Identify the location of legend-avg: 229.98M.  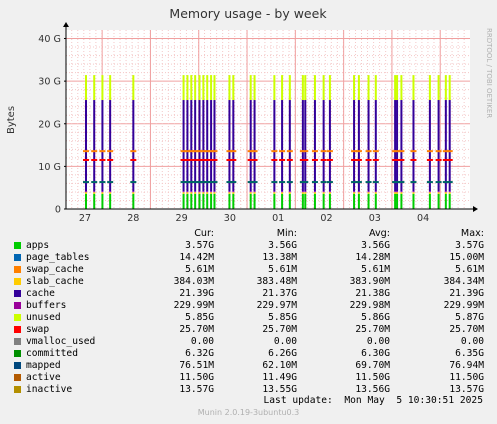
(369, 305).